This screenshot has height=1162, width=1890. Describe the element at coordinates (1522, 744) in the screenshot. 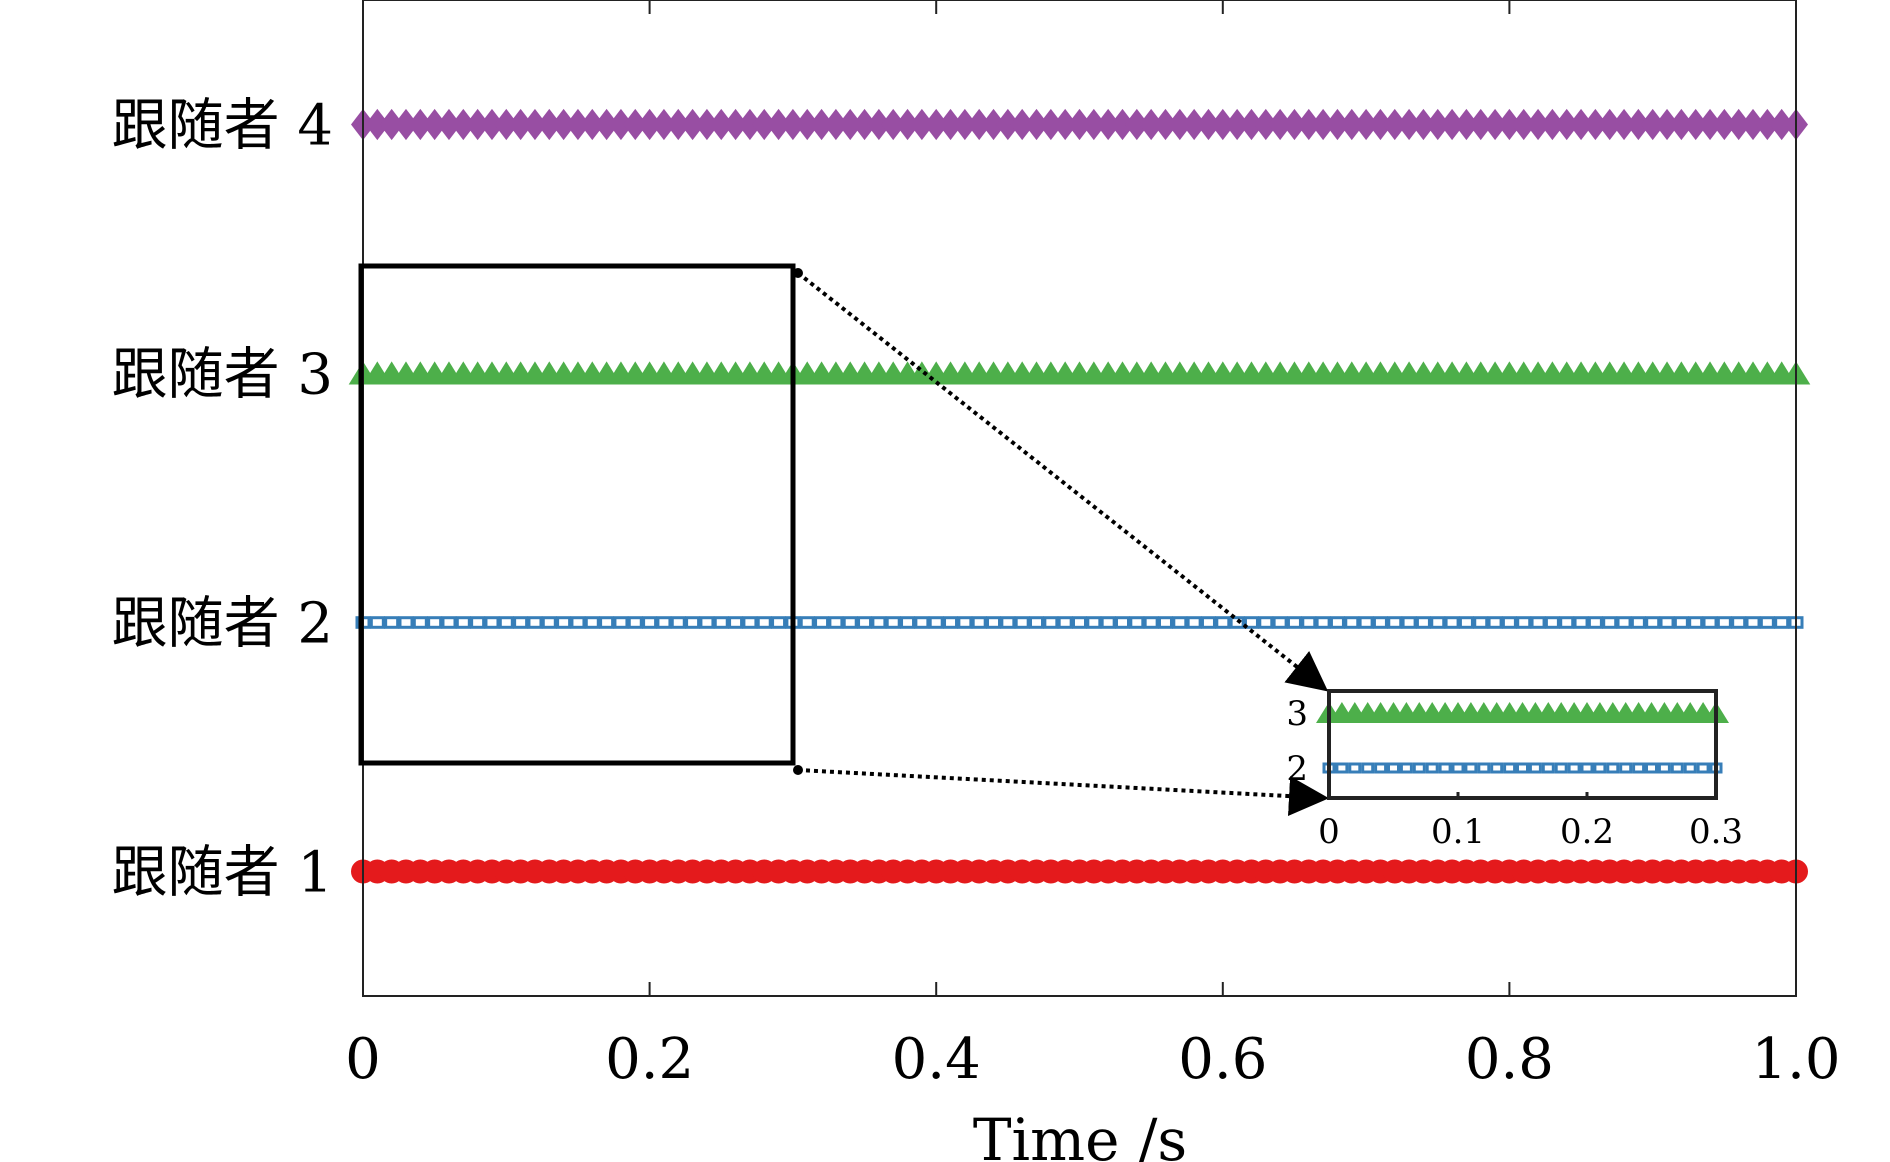

I see `inset-frame` at that location.